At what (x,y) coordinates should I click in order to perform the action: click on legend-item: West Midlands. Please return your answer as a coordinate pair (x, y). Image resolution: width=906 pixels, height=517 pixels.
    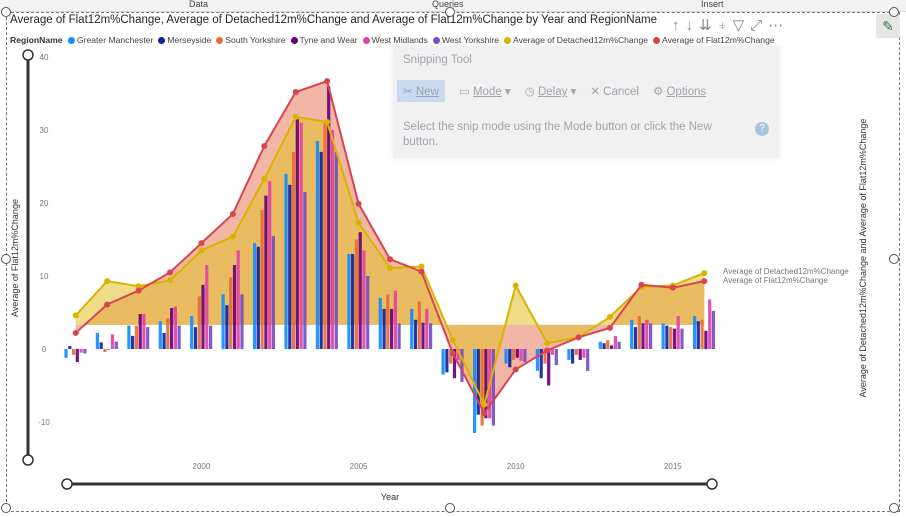
    Looking at the image, I should click on (395, 40).